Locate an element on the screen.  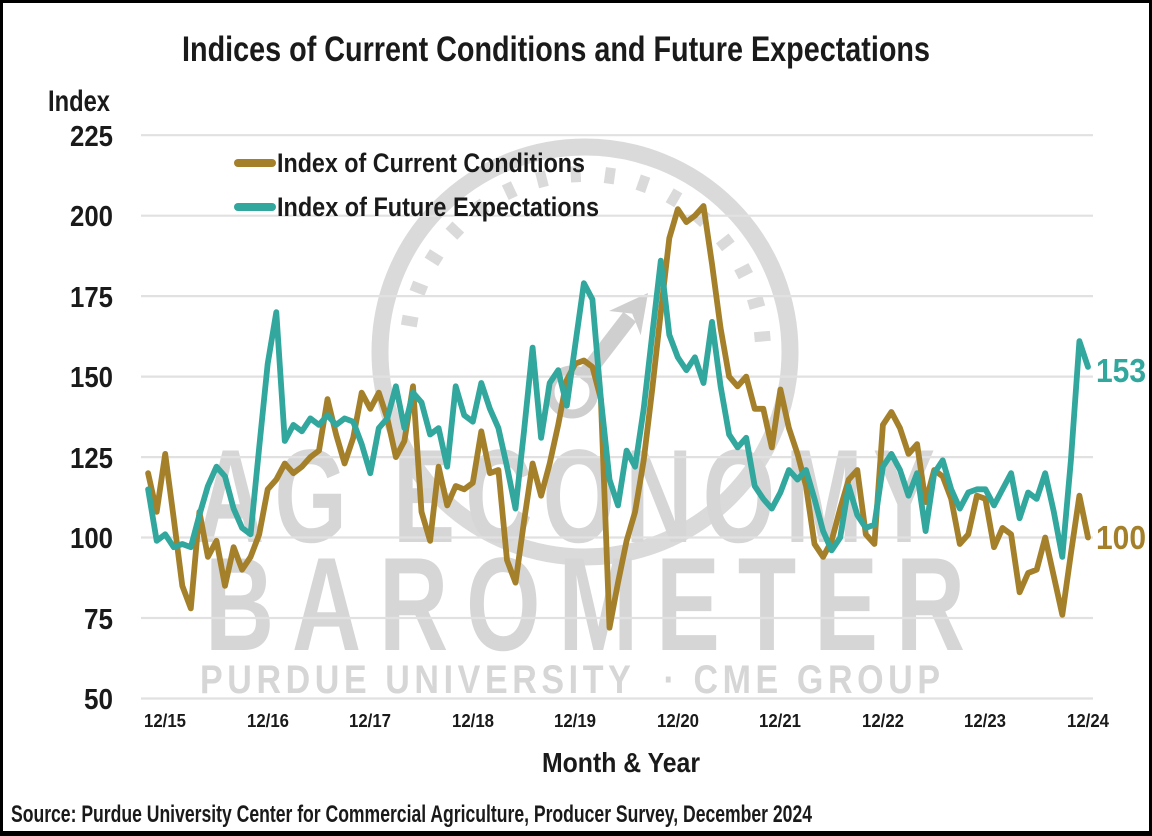
svg-text: 12/19 is located at coordinates (575, 721).